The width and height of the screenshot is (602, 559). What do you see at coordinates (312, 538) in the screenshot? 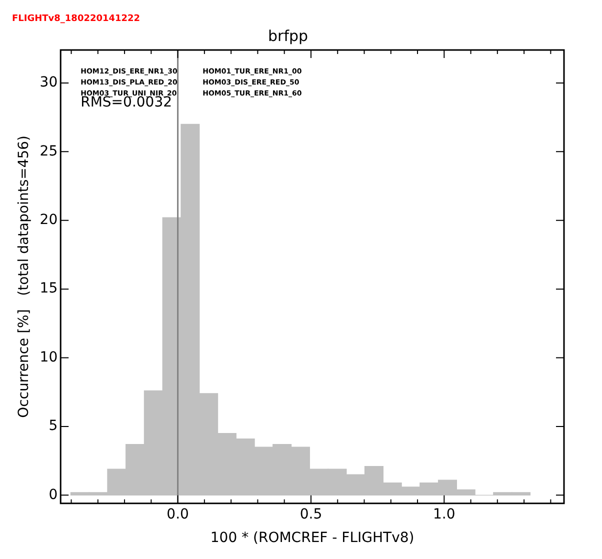
I see `x-axis-title: 100 * (ROMCREF - FLIGHTv8)` at bounding box center [312, 538].